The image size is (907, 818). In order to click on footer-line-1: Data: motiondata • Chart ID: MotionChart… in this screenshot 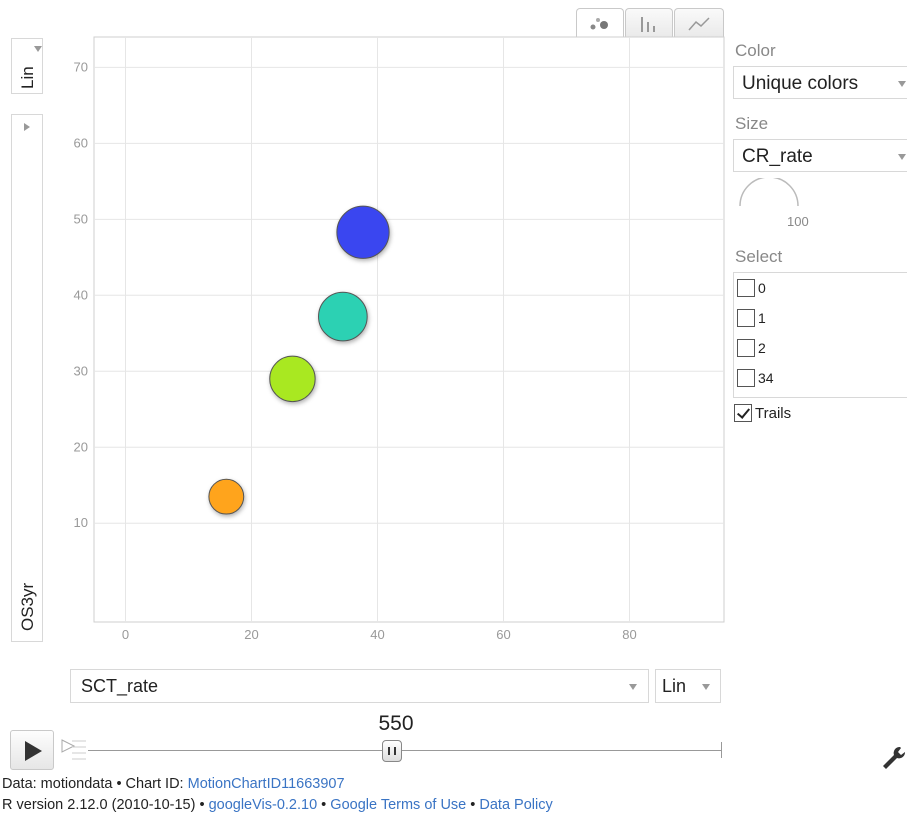, I will do `click(173, 784)`.